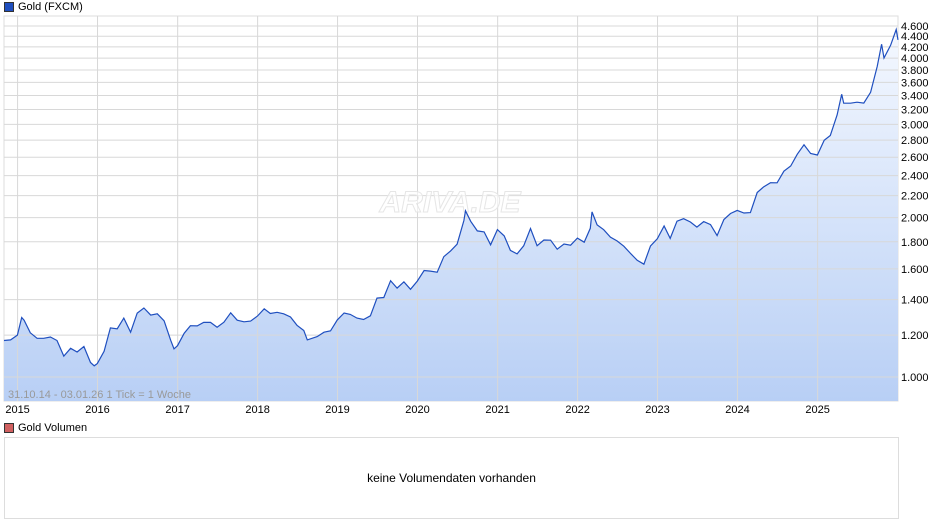  What do you see at coordinates (915, 27) in the screenshot?
I see `y-tick-label: 4.600` at bounding box center [915, 27].